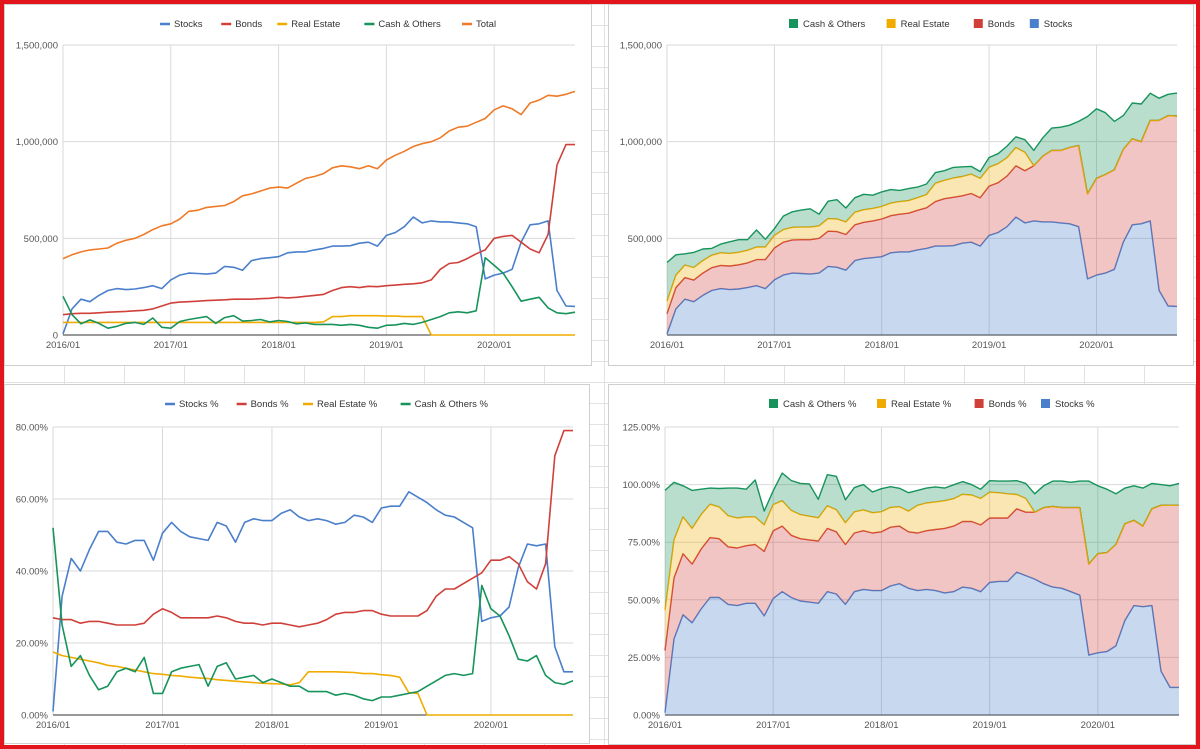 The image size is (1200, 749). I want to click on area-fill-real-estate-pct, so click(922, 571).